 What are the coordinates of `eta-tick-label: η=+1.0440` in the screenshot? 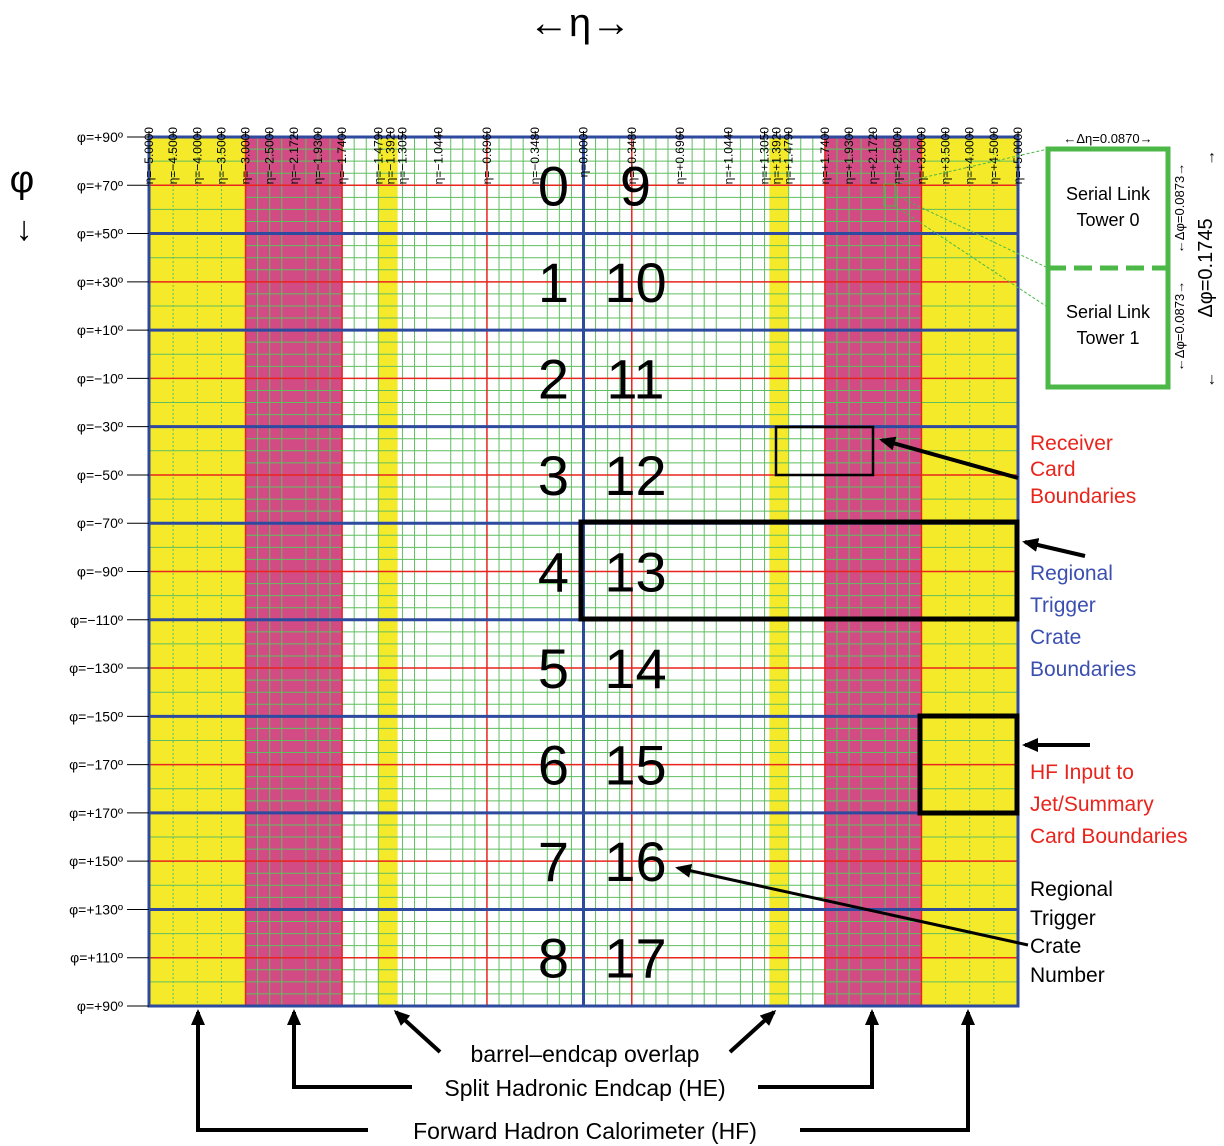 It's located at (728, 156).